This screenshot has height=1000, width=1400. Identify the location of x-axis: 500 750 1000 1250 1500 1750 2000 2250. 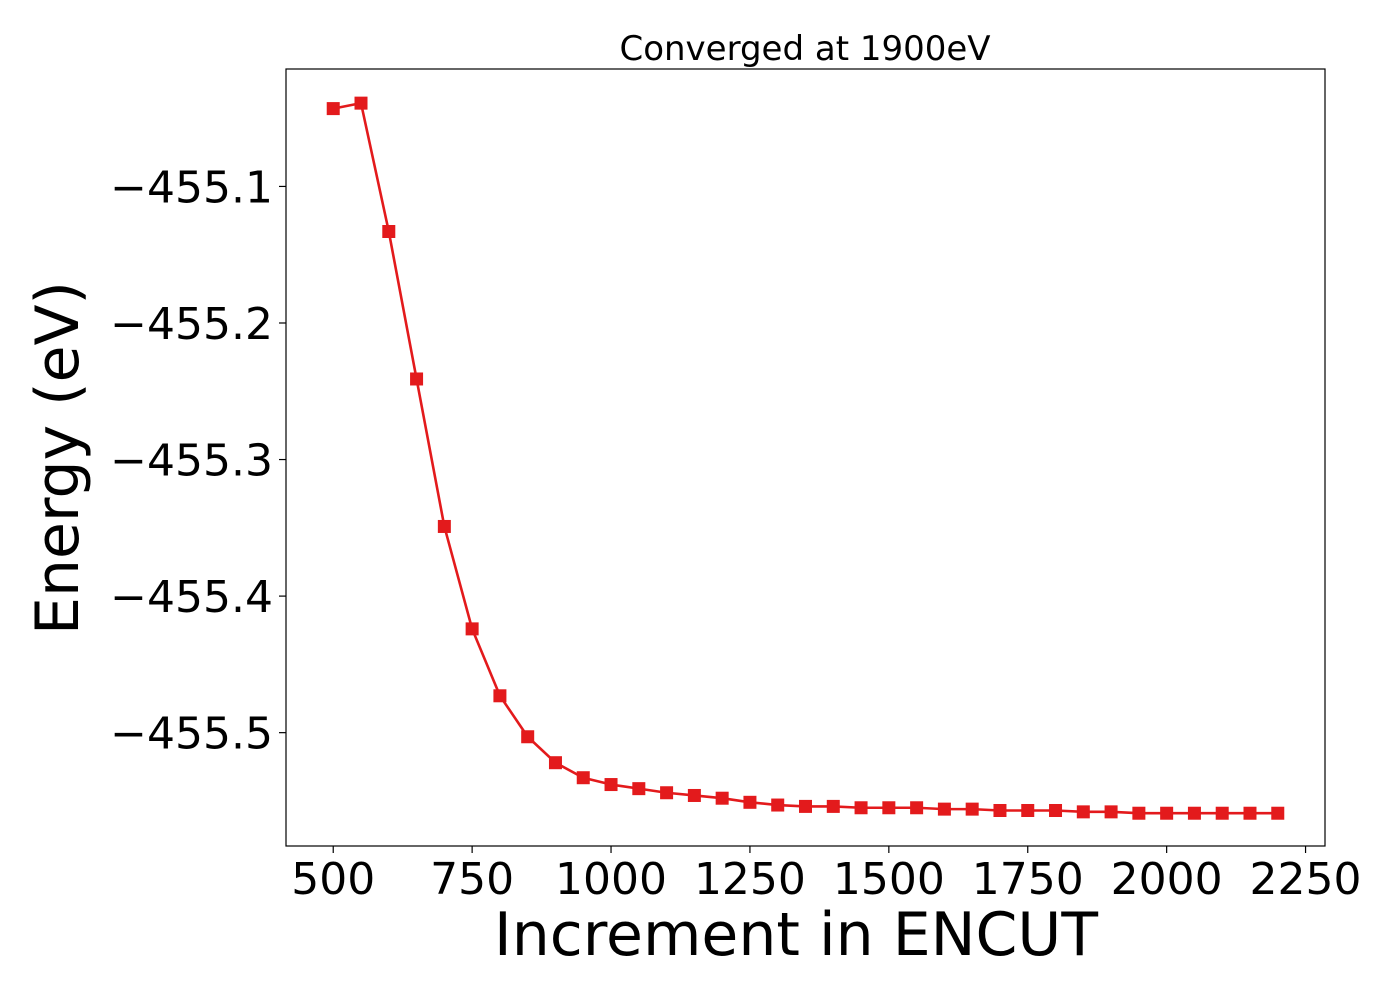
(826, 875).